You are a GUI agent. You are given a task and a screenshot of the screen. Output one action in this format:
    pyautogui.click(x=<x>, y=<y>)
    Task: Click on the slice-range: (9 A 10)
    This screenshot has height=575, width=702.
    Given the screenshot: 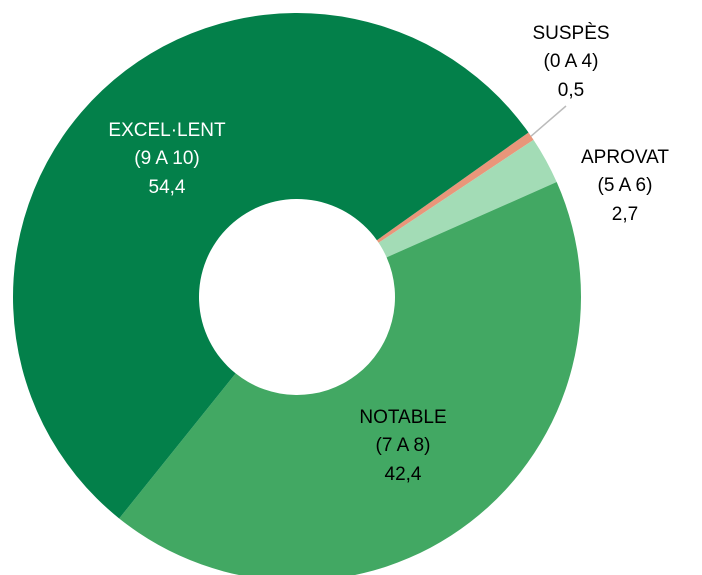 What is the action you would take?
    pyautogui.click(x=167, y=158)
    